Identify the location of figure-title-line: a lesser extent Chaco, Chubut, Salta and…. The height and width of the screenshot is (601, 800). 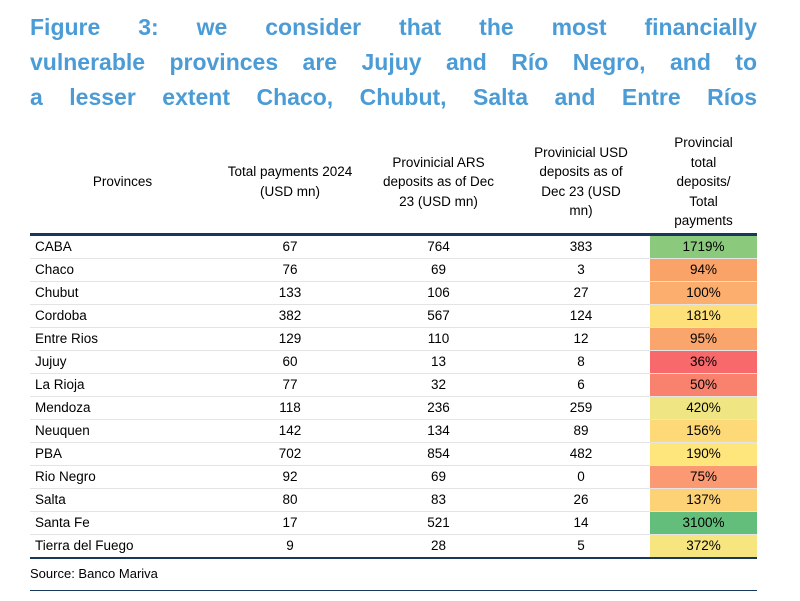
(393, 97).